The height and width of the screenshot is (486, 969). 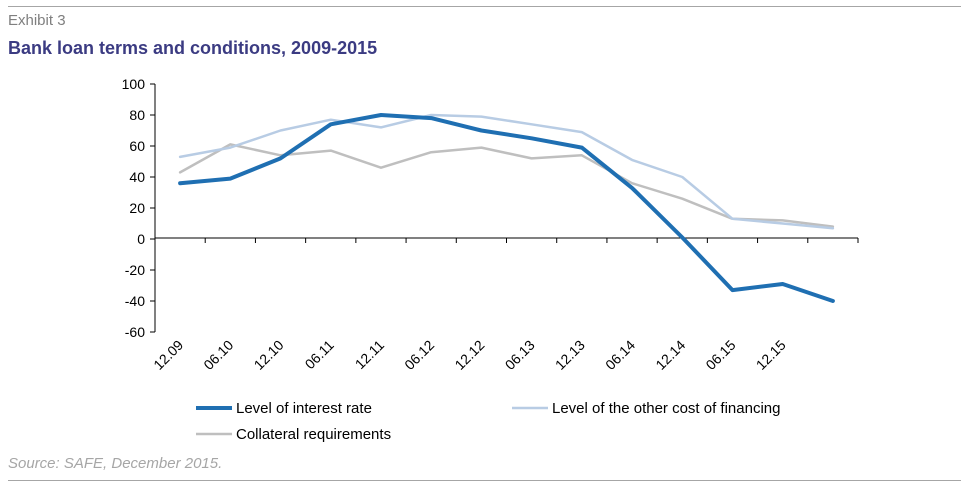 I want to click on exhibit-label: Exhibit 3, so click(x=37, y=20).